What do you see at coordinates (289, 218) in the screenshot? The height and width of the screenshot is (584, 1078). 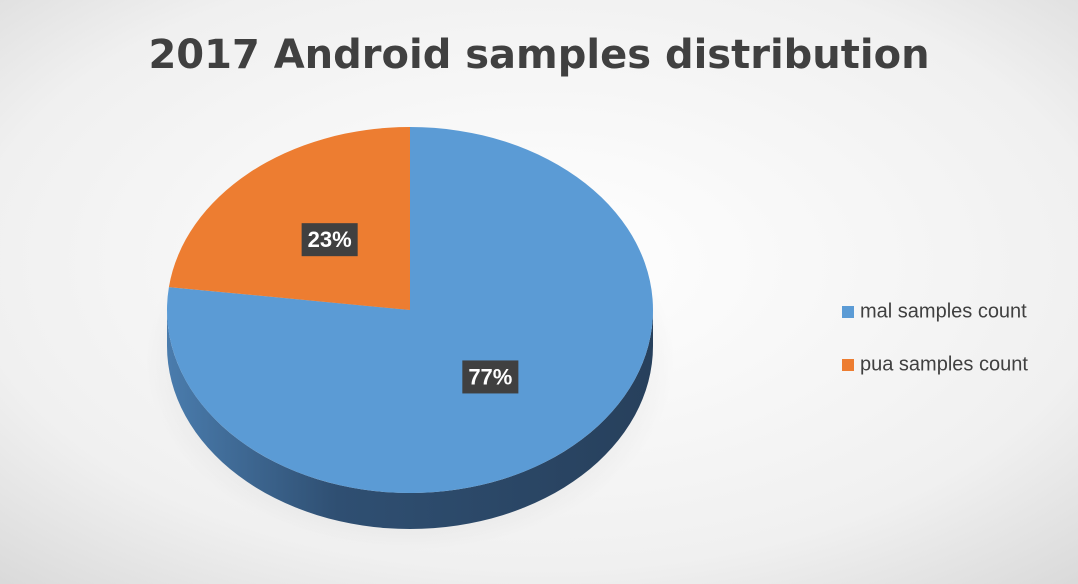 I see `slice` at bounding box center [289, 218].